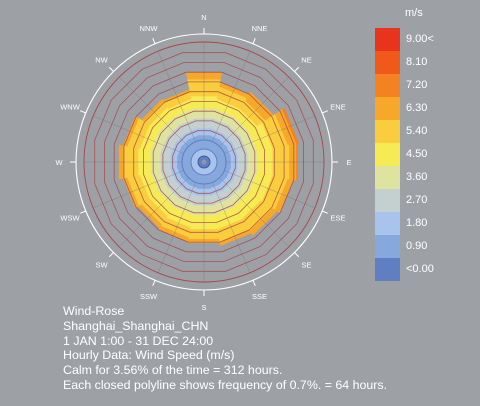 The width and height of the screenshot is (480, 406). Describe the element at coordinates (417, 177) in the screenshot. I see `legend-label: 3.60` at that location.